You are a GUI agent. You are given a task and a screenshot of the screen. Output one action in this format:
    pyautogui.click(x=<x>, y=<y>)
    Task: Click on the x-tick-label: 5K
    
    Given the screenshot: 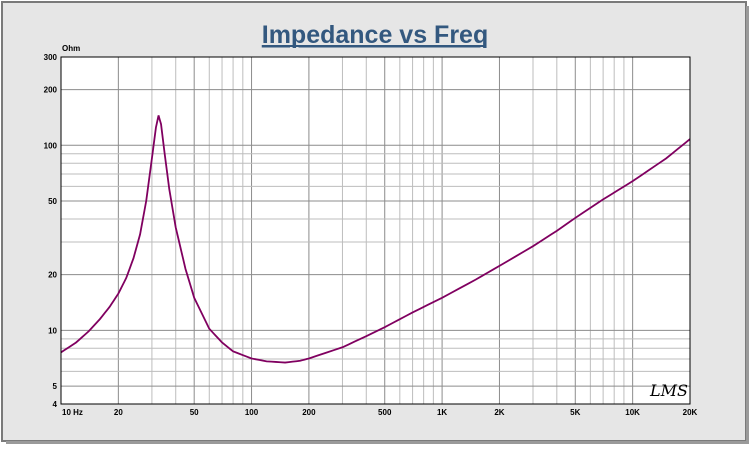 What is the action you would take?
    pyautogui.click(x=575, y=412)
    